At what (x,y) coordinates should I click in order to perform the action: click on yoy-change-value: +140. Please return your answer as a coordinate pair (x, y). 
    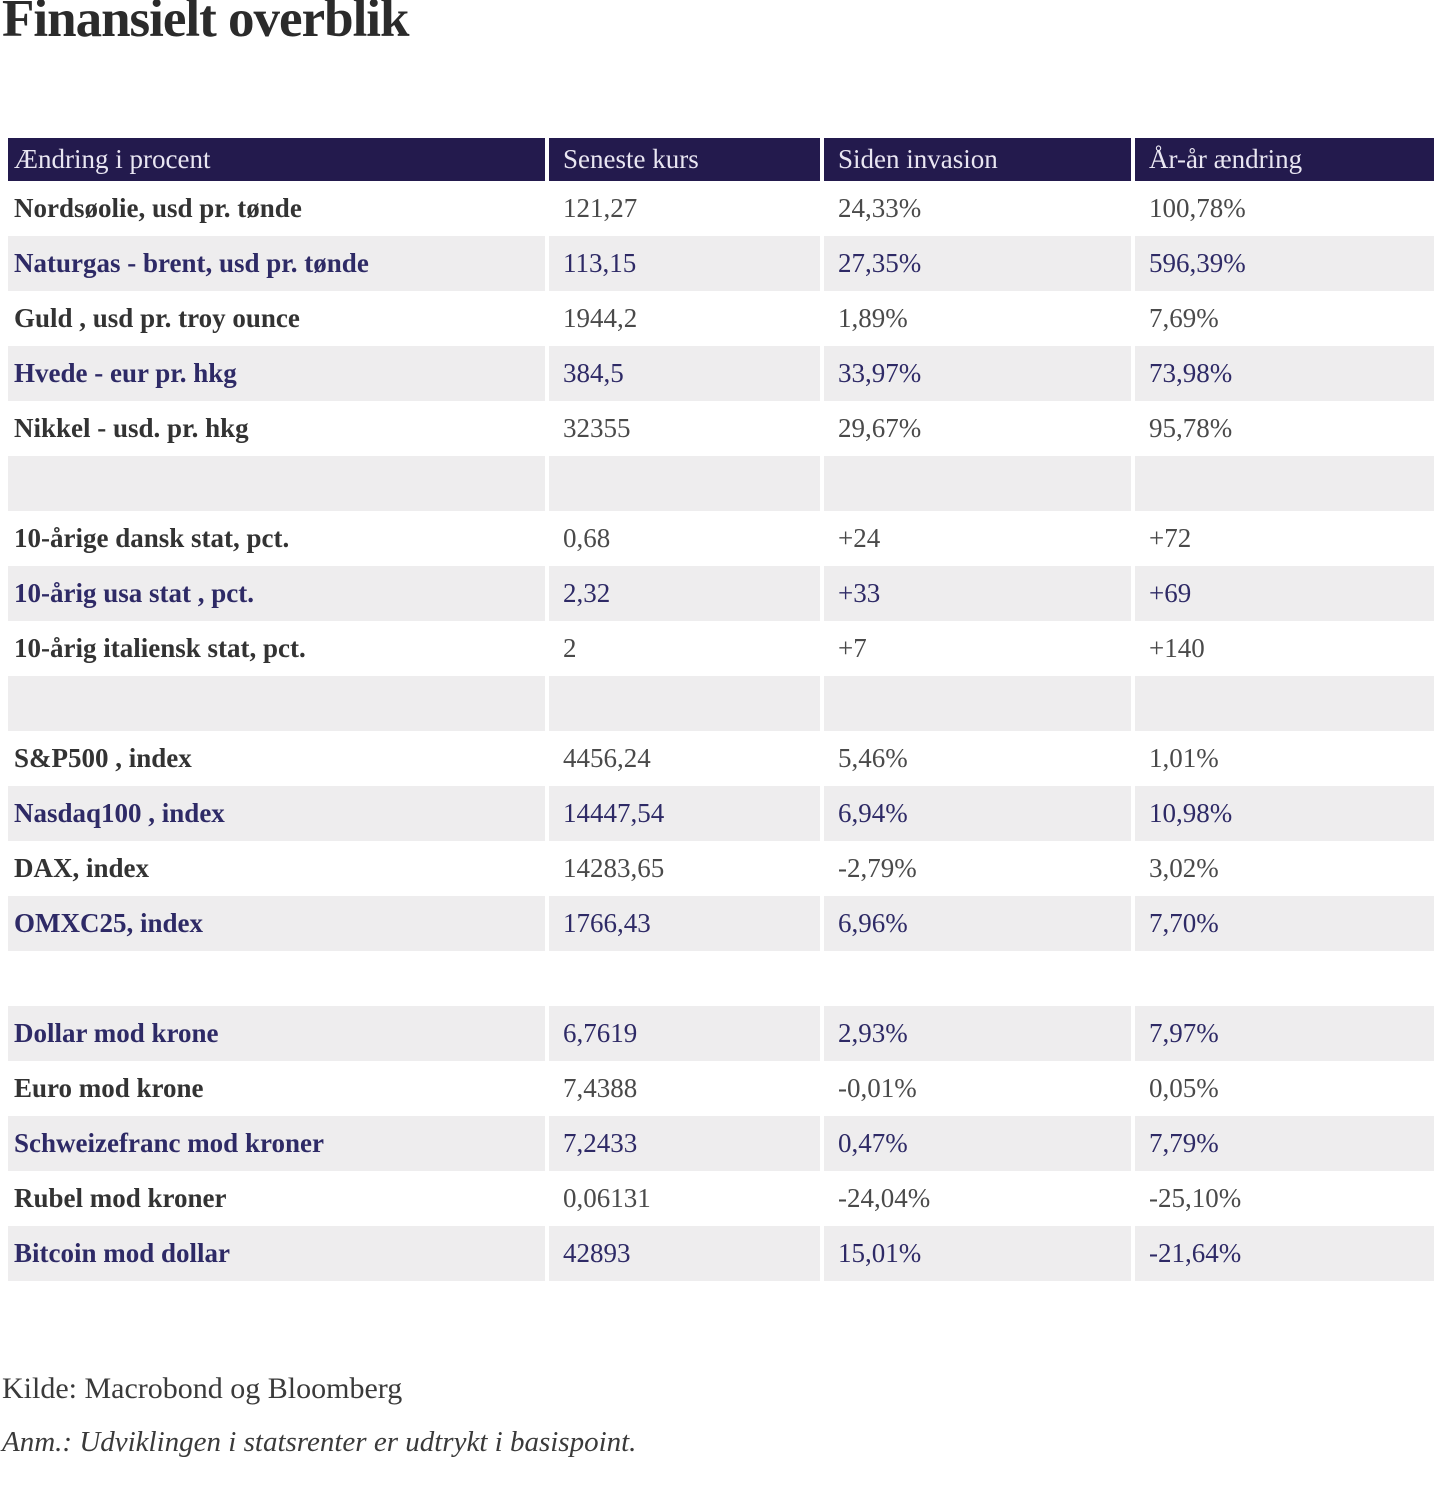
    Looking at the image, I should click on (1284, 648).